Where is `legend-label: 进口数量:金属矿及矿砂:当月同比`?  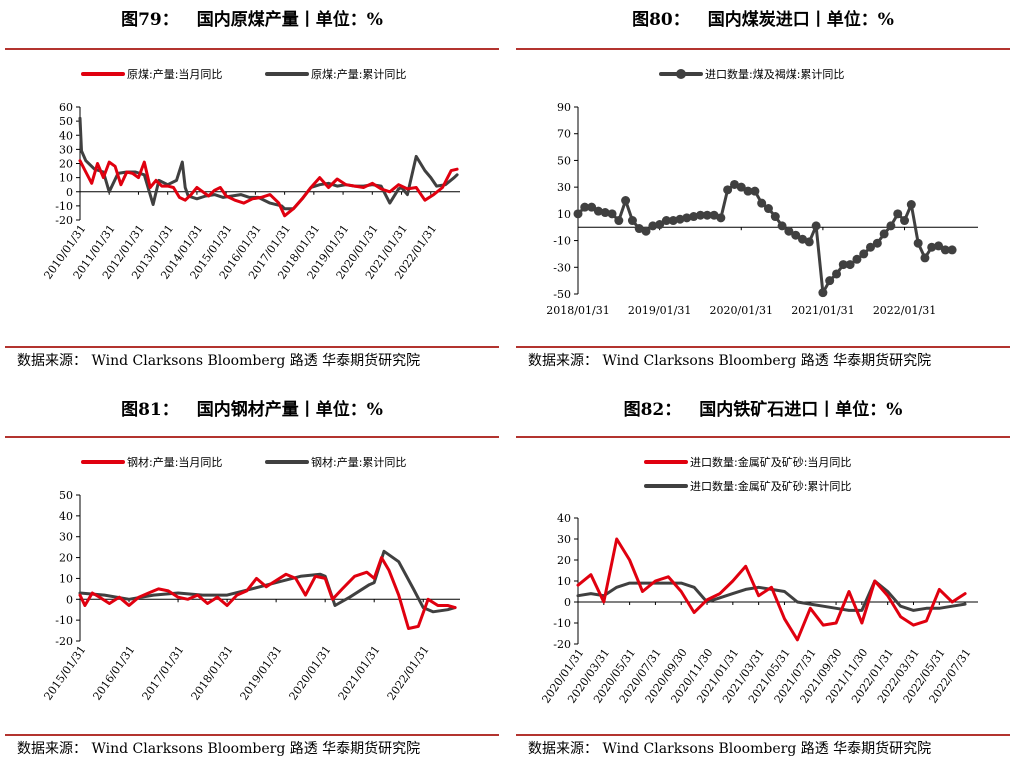 legend-label: 进口数量:金属矿及矿砂:当月同比 is located at coordinates (770, 462).